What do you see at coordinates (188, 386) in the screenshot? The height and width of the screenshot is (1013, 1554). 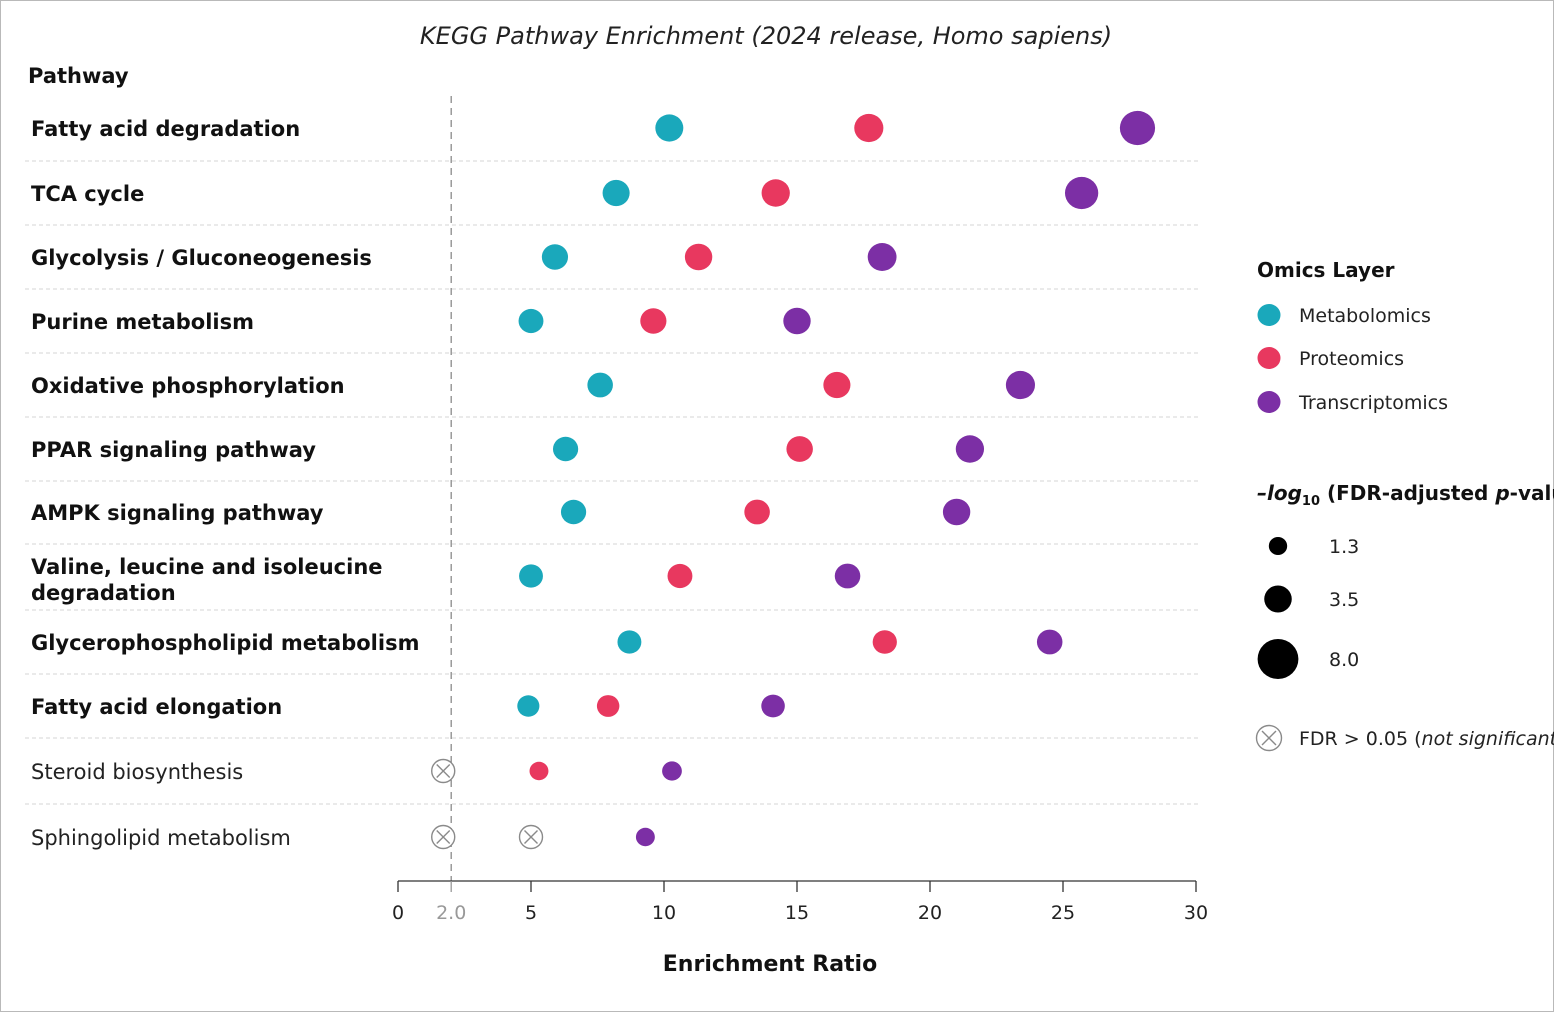 I see `pathway-label: Oxidative phosphorylation` at bounding box center [188, 386].